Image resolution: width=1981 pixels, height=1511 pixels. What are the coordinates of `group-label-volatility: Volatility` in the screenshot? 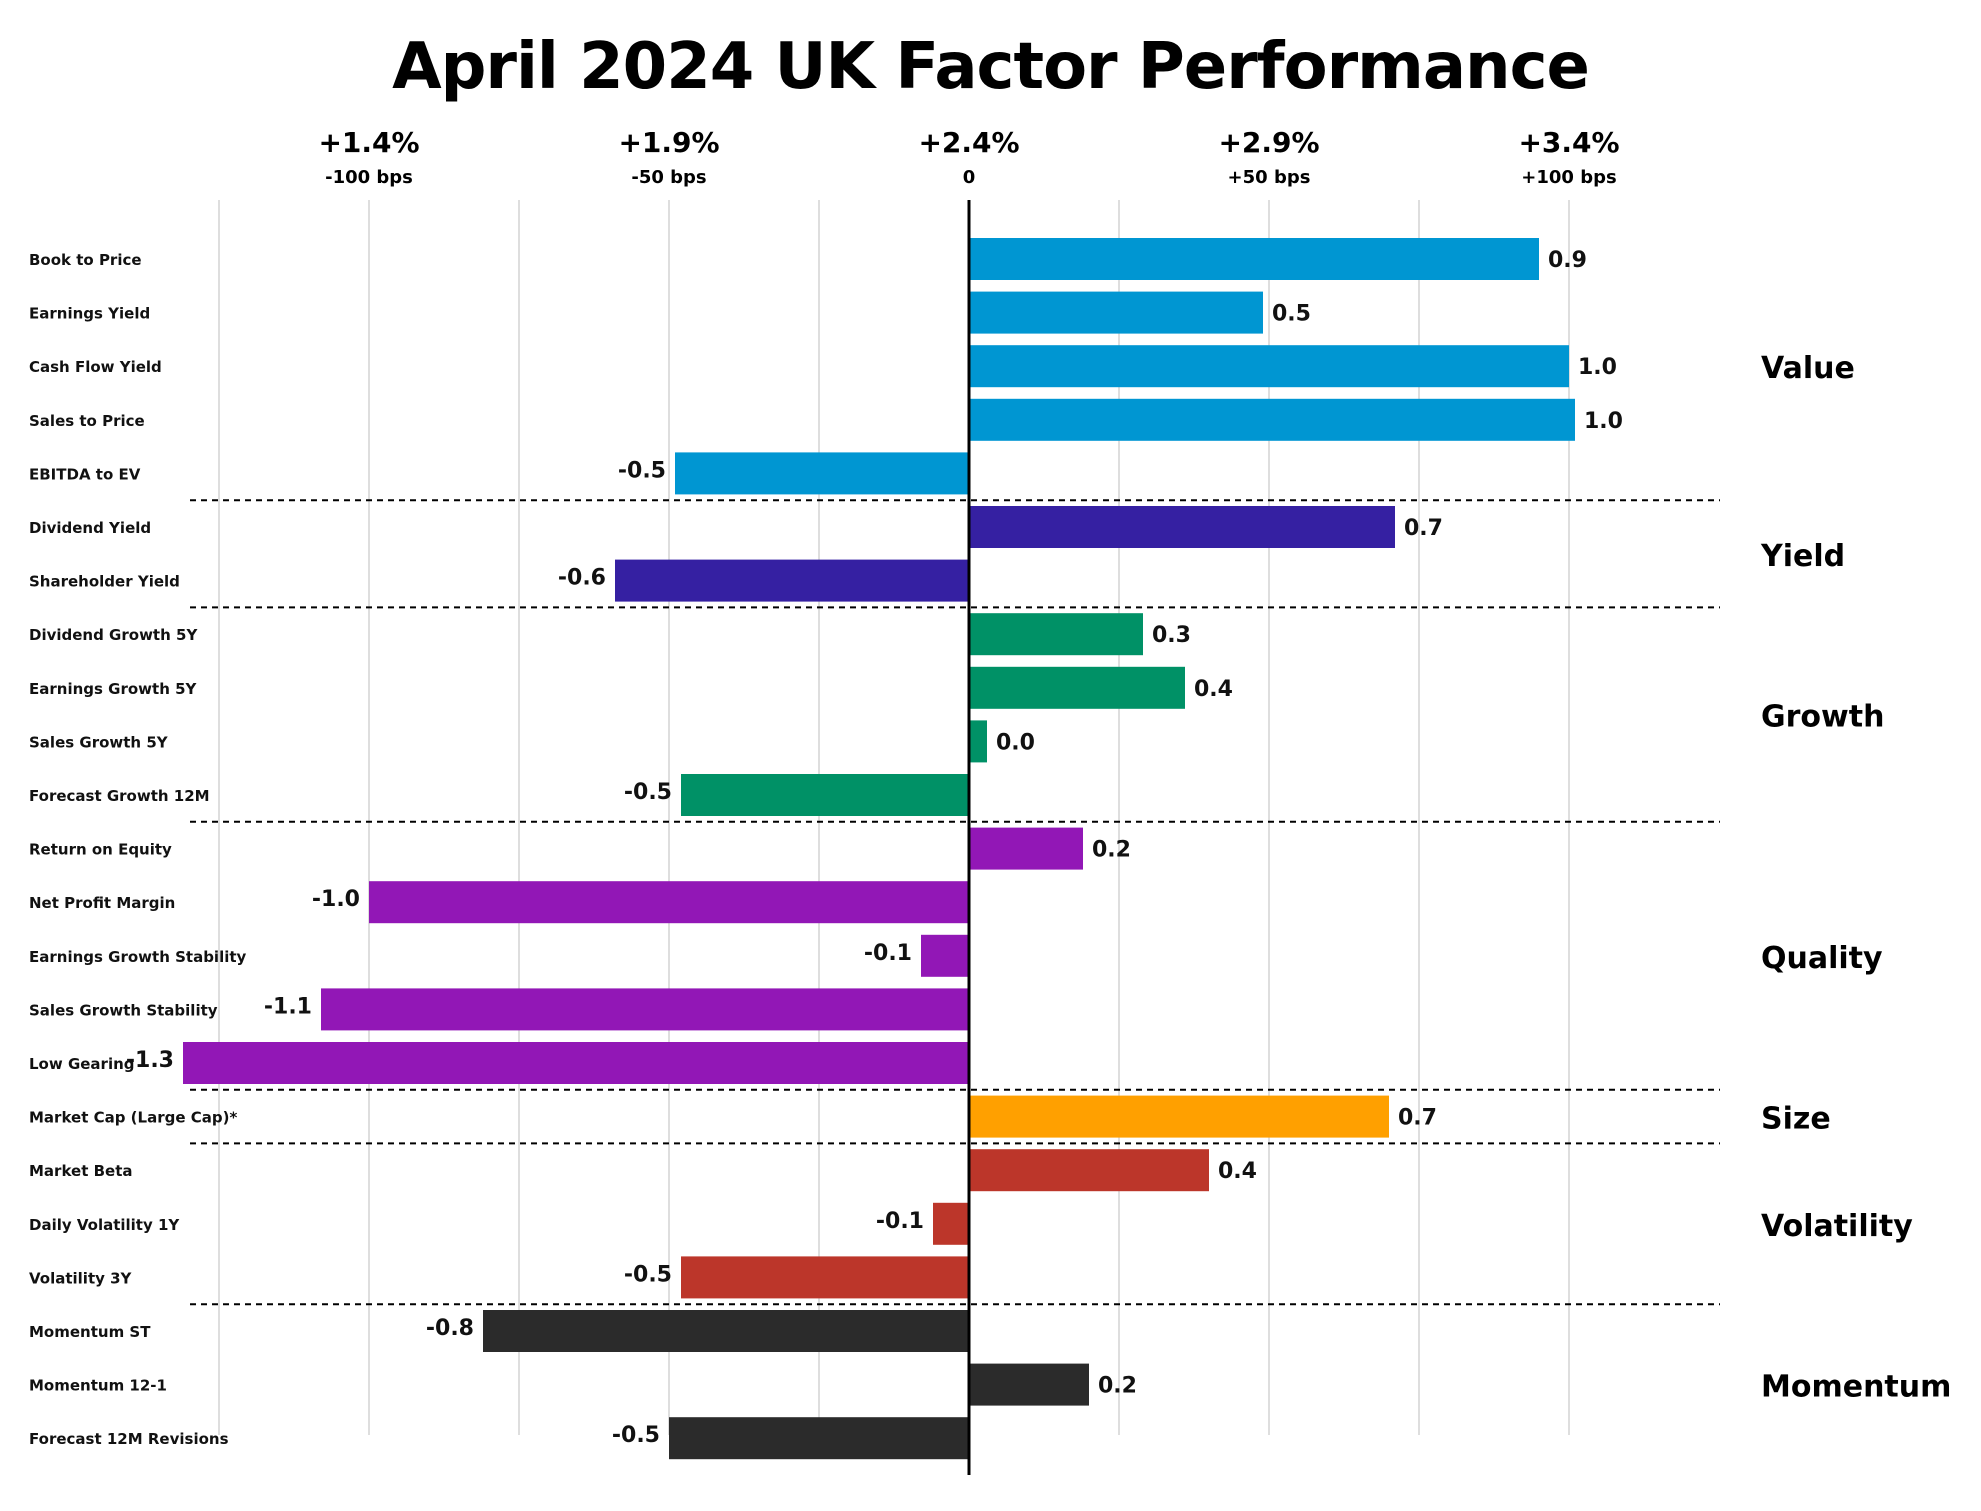 It's located at (1837, 1226).